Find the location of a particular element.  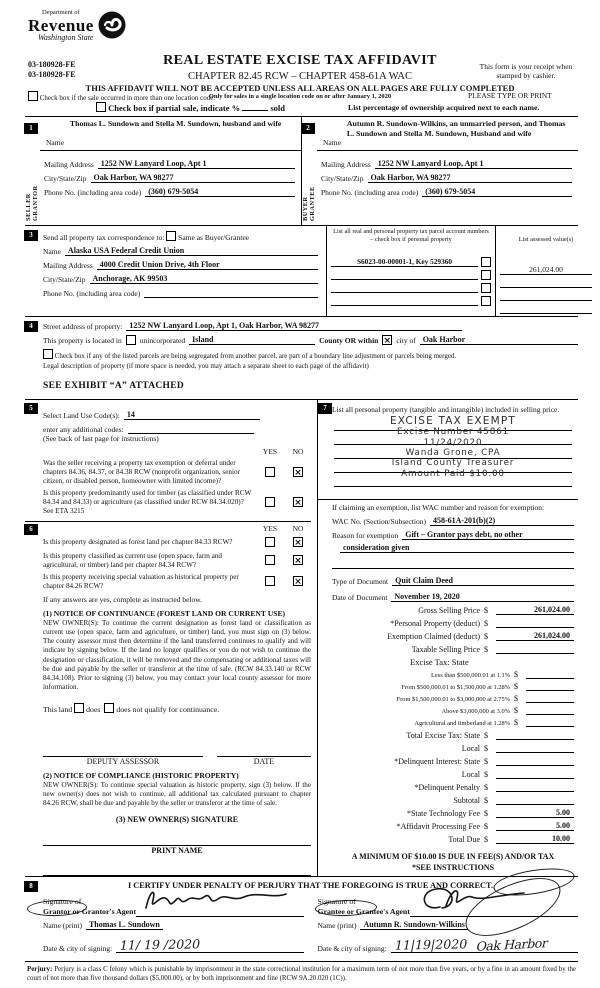

land-does-checkbox is located at coordinates (79, 707).